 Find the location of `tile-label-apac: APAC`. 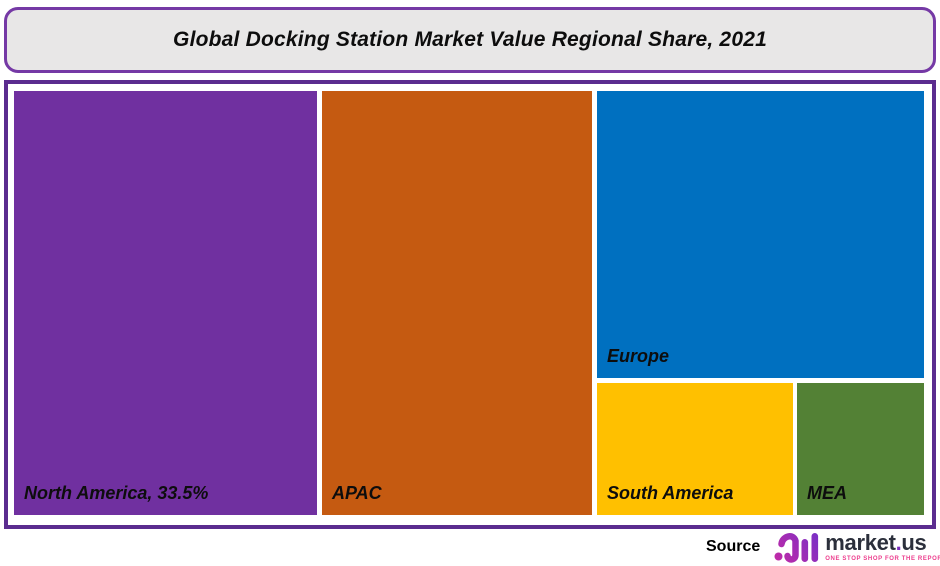

tile-label-apac: APAC is located at coordinates (357, 493).